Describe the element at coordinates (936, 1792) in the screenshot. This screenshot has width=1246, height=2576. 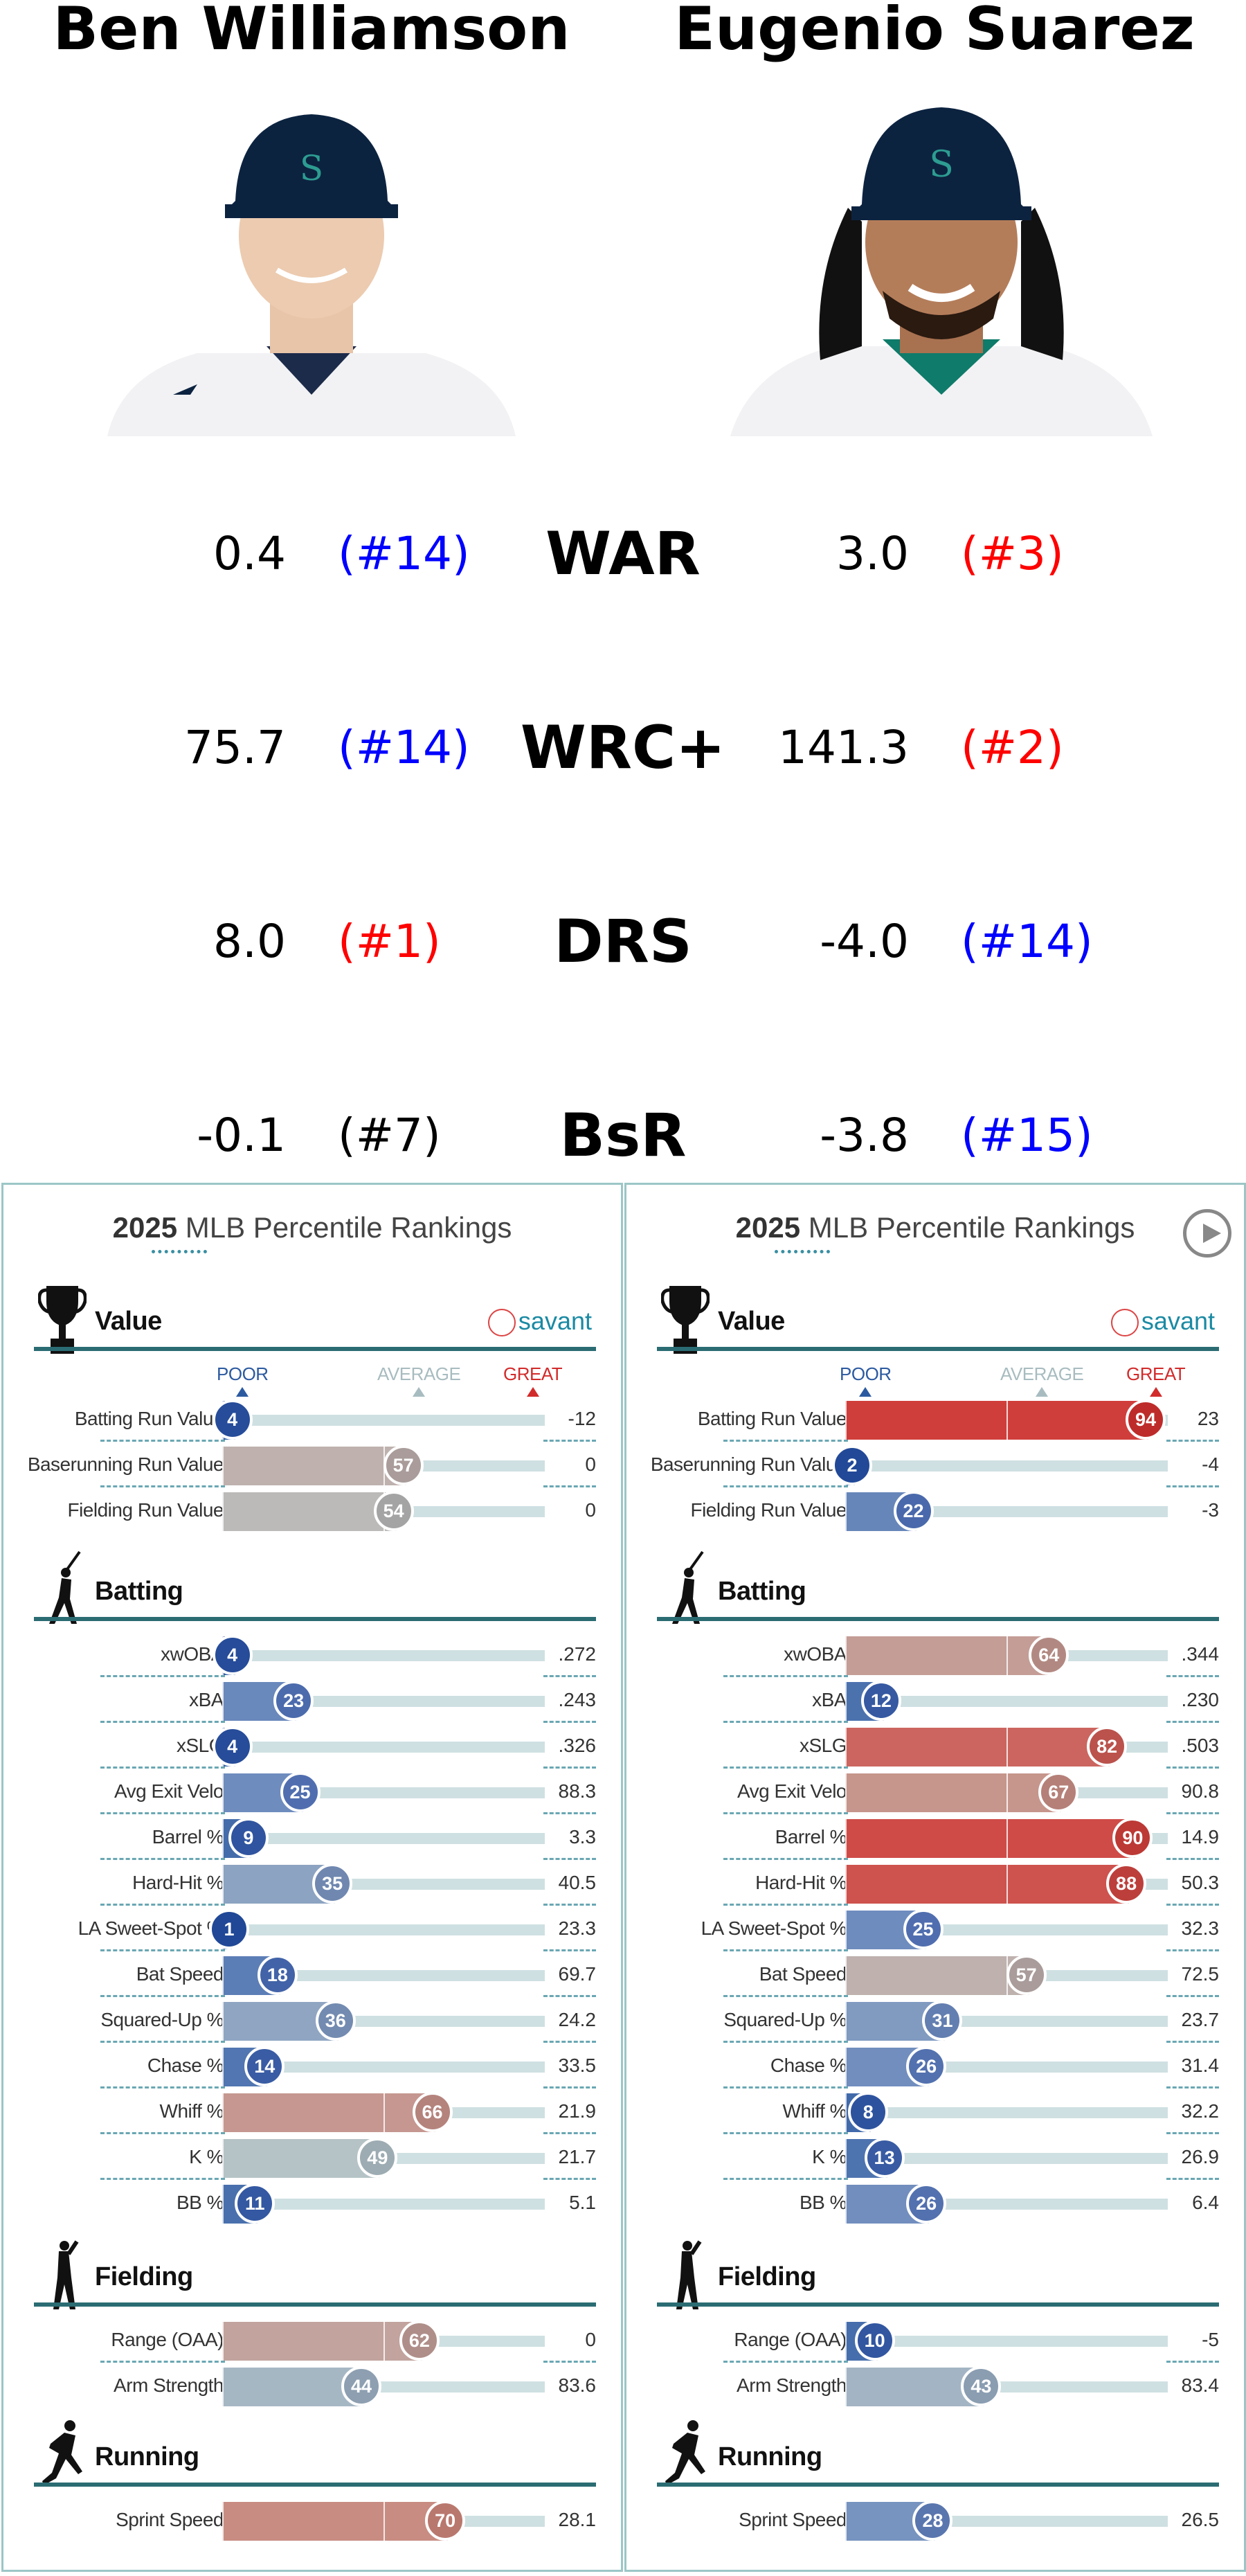
I see `metric-row: Avg Exit Velo 67 90.8` at that location.